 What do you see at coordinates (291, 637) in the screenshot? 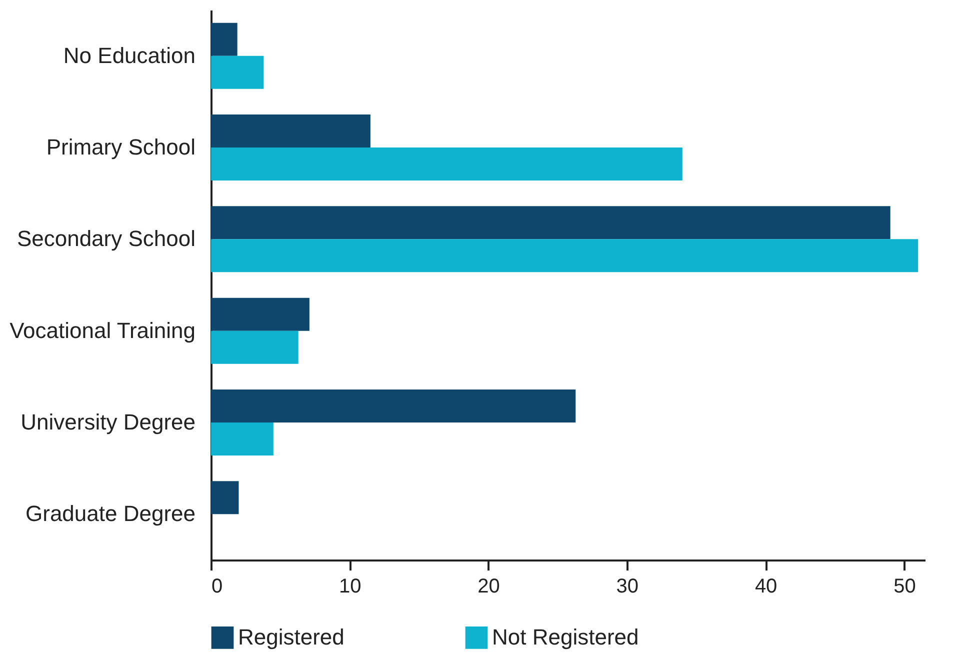
I see `legend-label: Registered` at bounding box center [291, 637].